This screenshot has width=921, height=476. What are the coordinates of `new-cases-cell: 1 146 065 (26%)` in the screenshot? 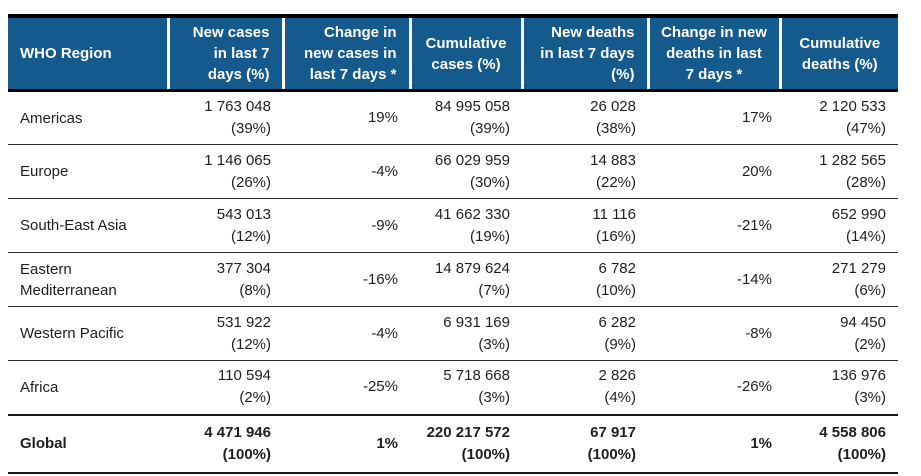 It's located at (225, 171).